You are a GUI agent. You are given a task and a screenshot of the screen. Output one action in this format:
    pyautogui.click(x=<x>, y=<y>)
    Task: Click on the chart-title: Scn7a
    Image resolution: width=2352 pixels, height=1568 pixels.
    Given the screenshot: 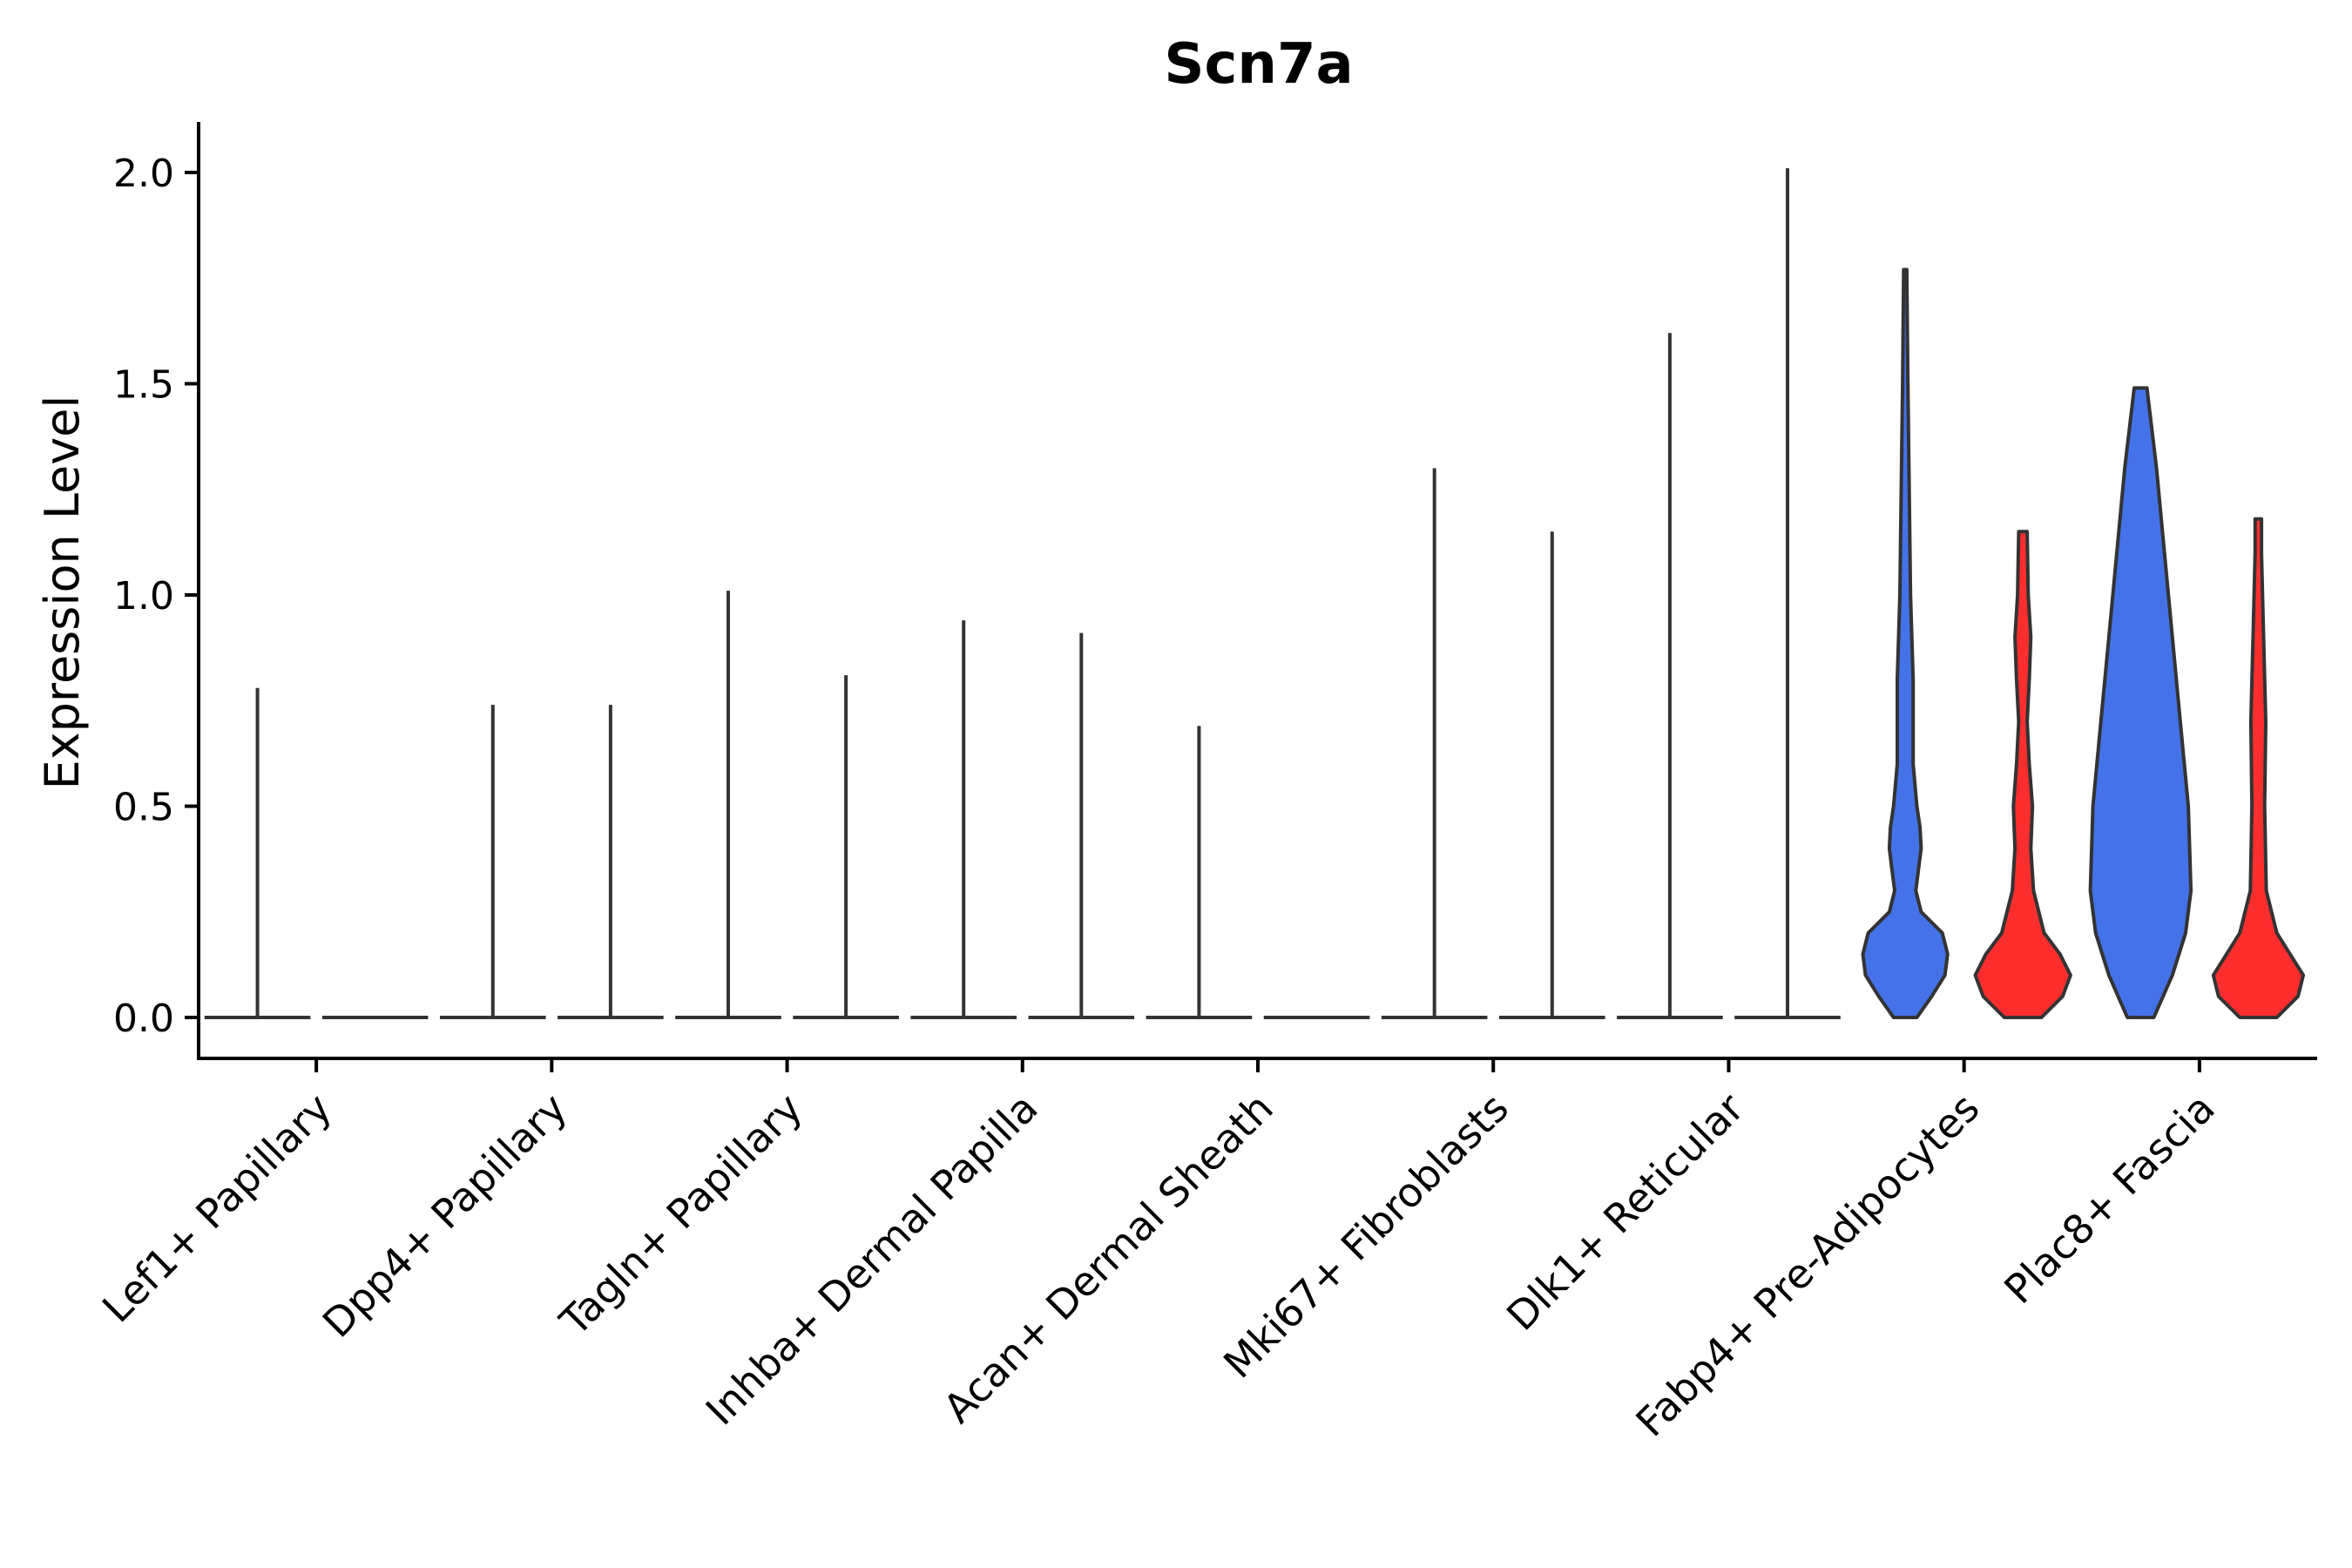 What is the action you would take?
    pyautogui.click(x=1258, y=64)
    